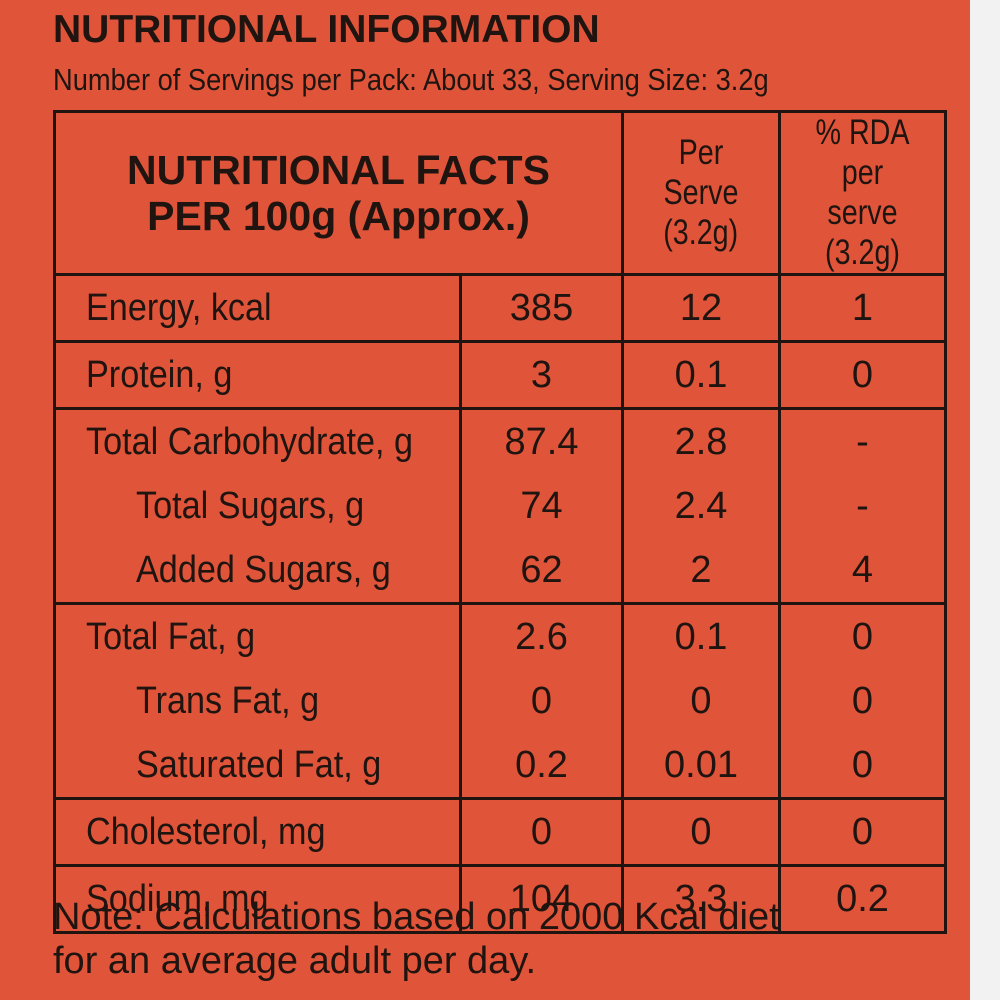 The width and height of the screenshot is (1000, 1000). What do you see at coordinates (701, 441) in the screenshot?
I see `row-value-serve: 2.8` at bounding box center [701, 441].